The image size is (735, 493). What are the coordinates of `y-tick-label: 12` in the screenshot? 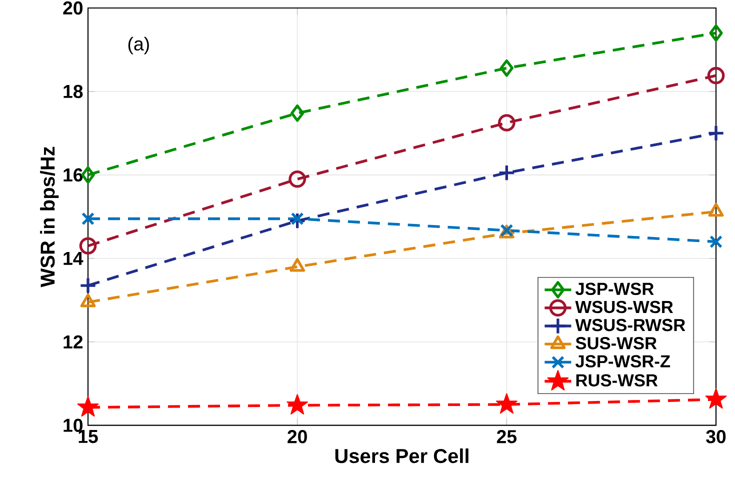 It's located at (73, 341).